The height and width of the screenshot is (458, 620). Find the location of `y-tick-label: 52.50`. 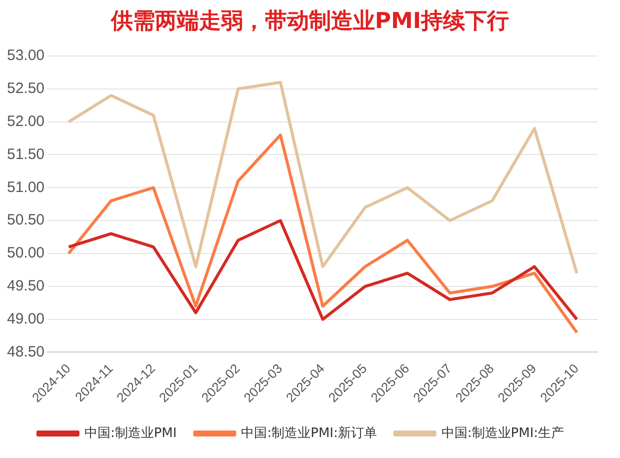

y-tick-label: 52.50 is located at coordinates (25, 89).